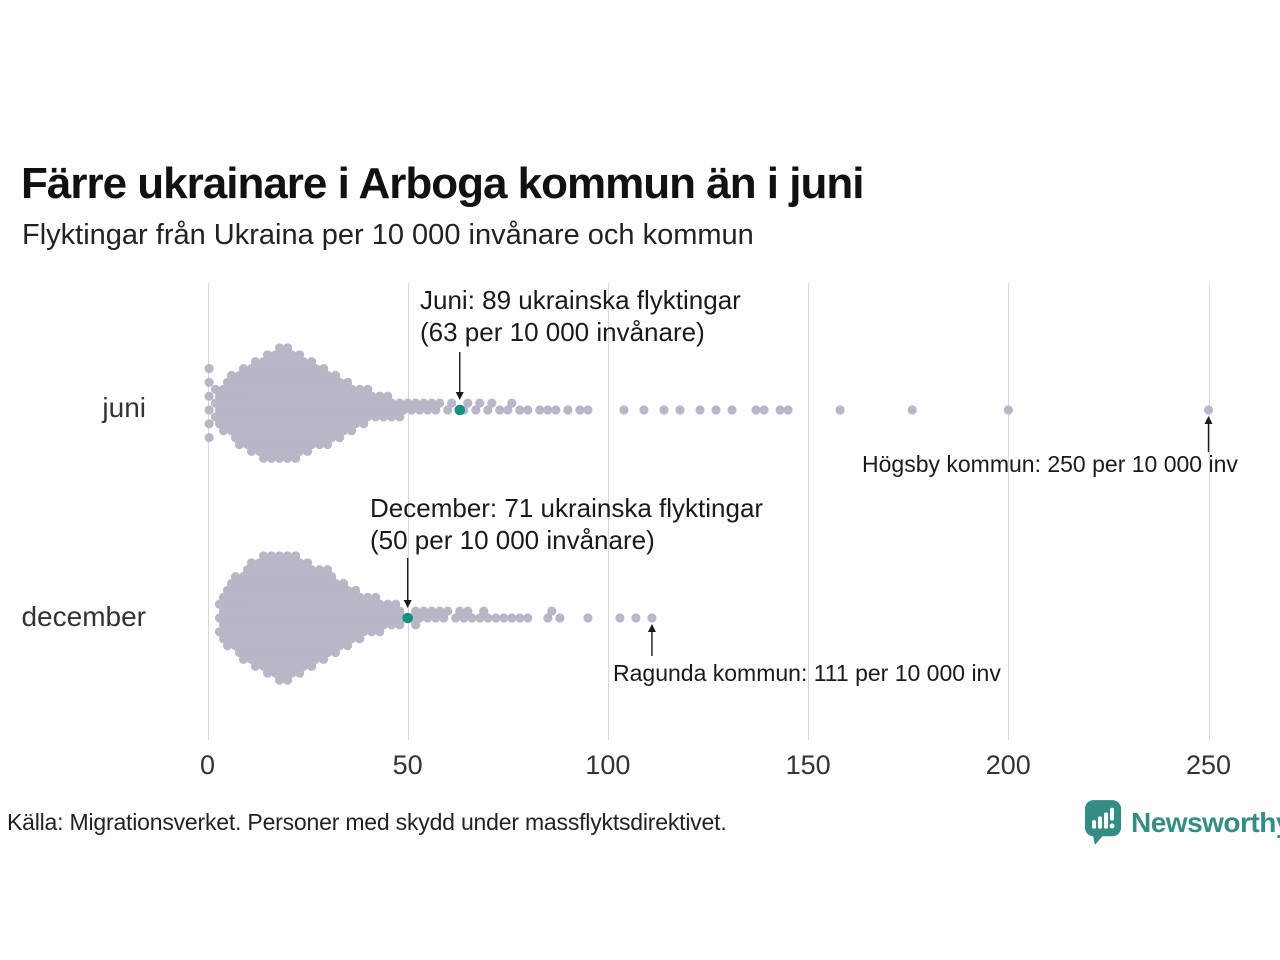  What do you see at coordinates (208, 511) in the screenshot?
I see `gridline` at bounding box center [208, 511].